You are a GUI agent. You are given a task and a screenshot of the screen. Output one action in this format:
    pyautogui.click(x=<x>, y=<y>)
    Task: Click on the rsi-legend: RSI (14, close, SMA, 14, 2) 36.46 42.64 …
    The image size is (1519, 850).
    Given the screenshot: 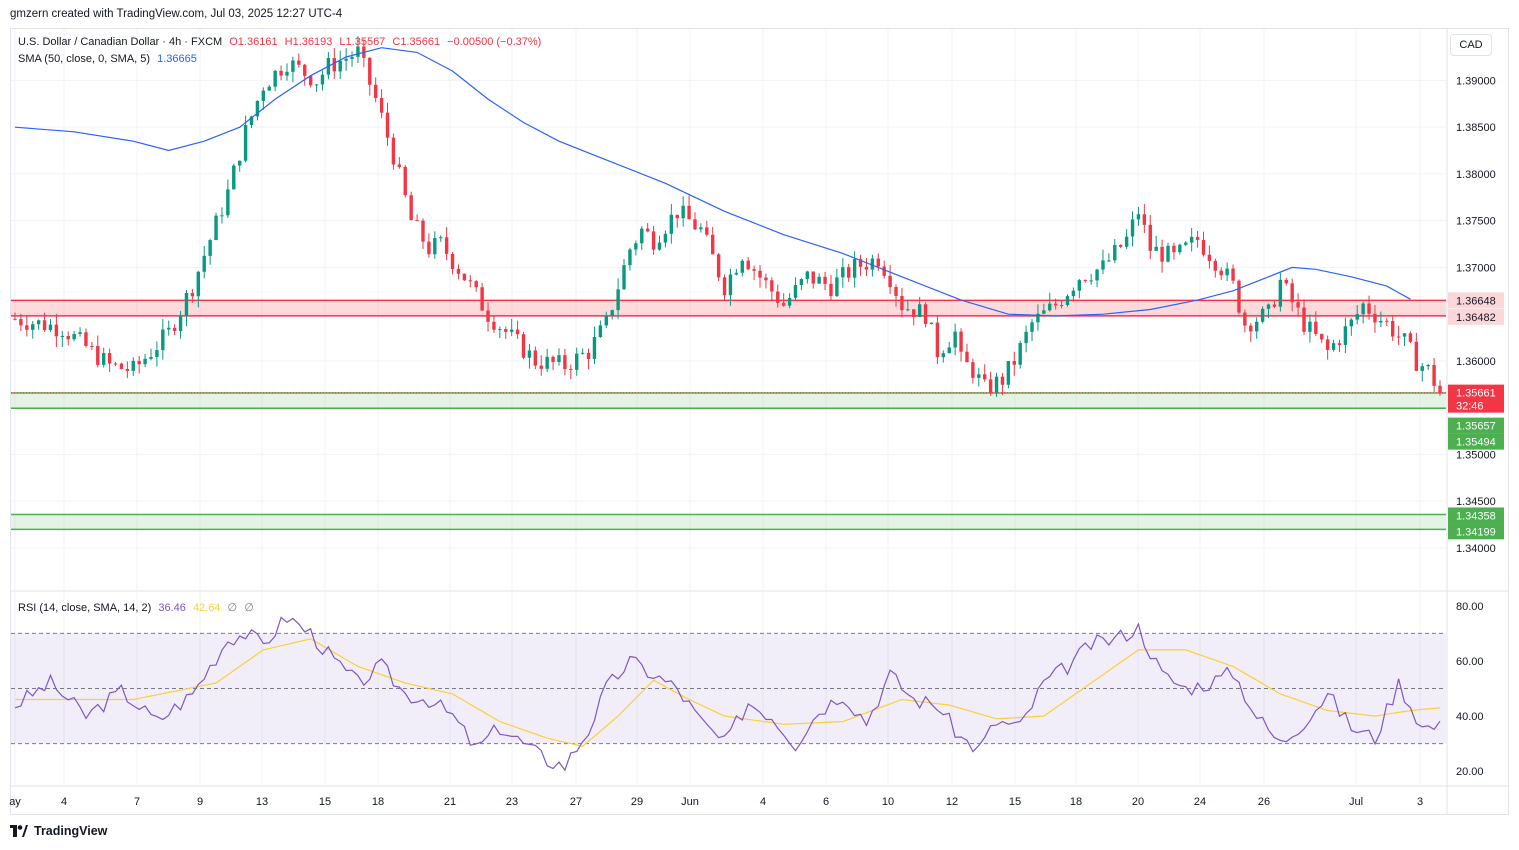 What is the action you would take?
    pyautogui.click(x=138, y=607)
    